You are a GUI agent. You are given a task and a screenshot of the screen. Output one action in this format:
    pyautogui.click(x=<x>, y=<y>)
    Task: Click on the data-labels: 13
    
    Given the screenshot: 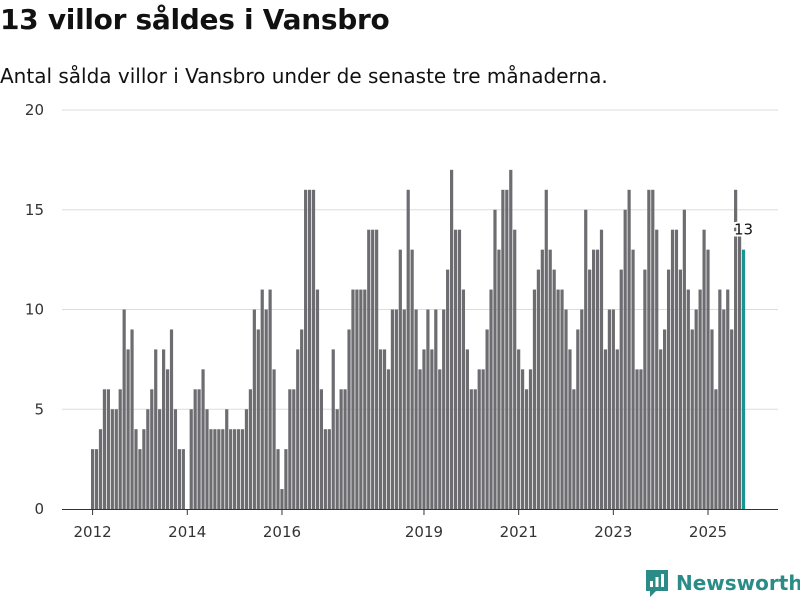 What is the action you would take?
    pyautogui.click(x=743, y=230)
    